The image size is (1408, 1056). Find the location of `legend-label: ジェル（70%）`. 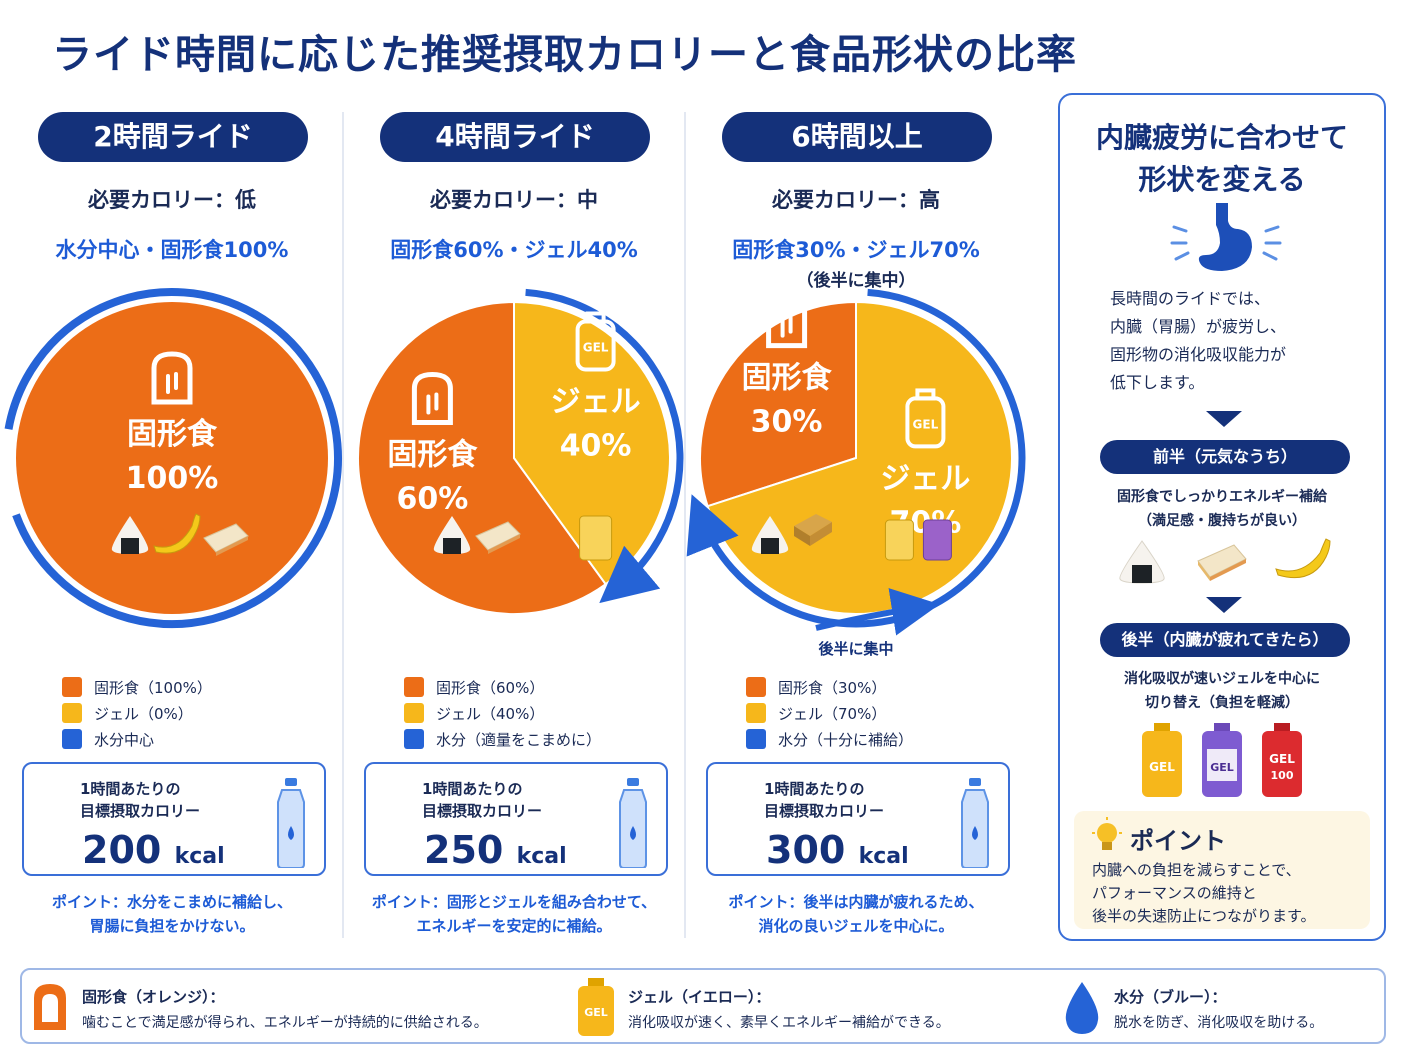

legend-label: ジェル（70%） is located at coordinates (832, 713).